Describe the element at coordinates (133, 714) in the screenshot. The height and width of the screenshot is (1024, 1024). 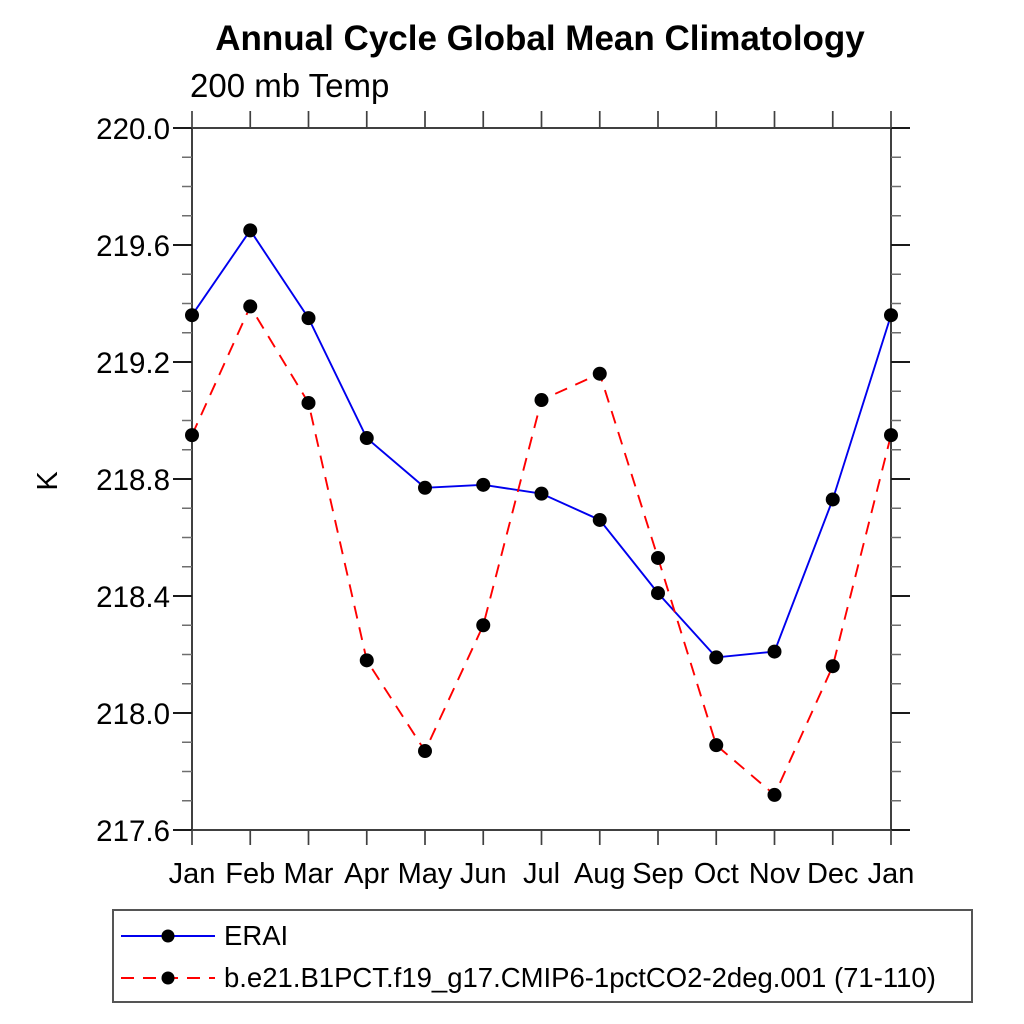
I see `y-tick-label: 218.0` at that location.